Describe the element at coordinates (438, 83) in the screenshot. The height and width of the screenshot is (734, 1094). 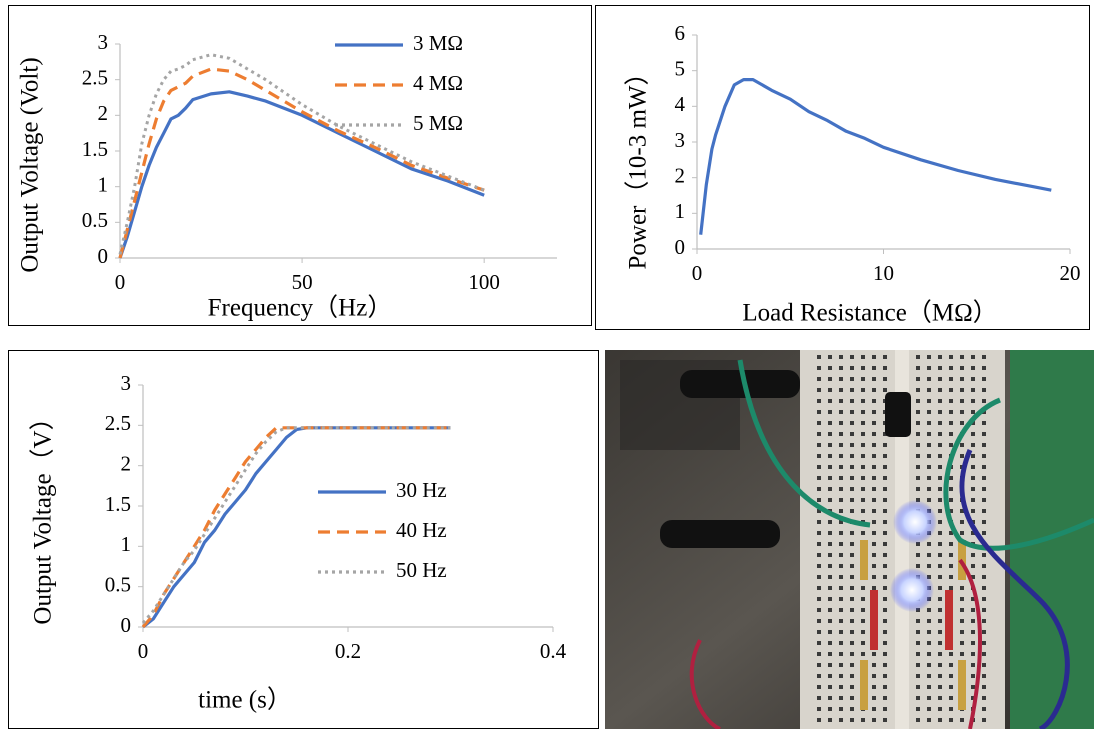
I see `legend-label: 4 MΩ` at that location.